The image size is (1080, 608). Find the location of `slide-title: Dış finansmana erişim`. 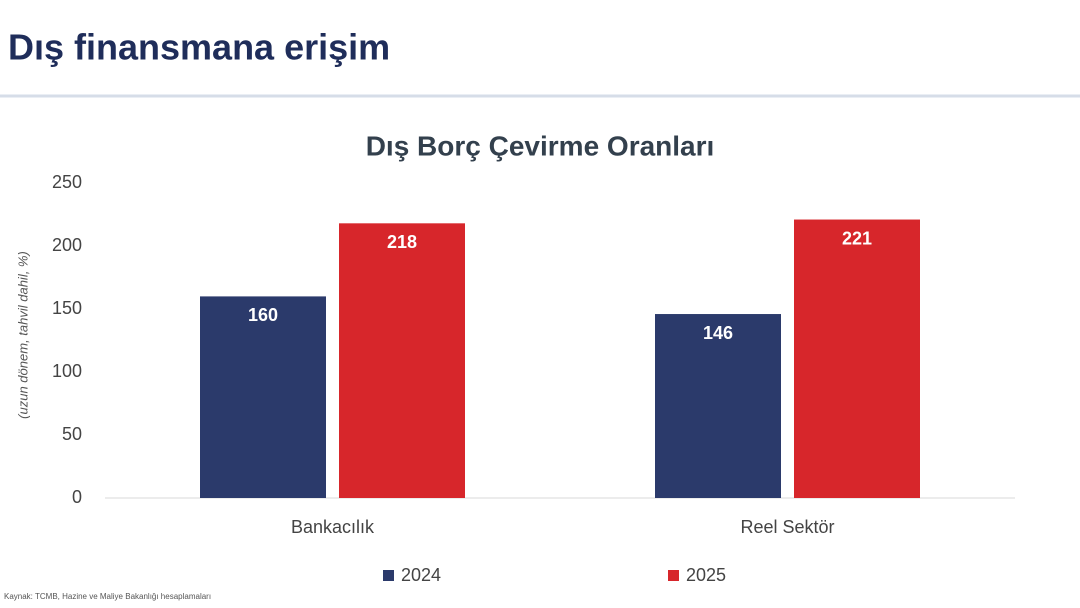

slide-title: Dış finansmana erişim is located at coordinates (199, 47).